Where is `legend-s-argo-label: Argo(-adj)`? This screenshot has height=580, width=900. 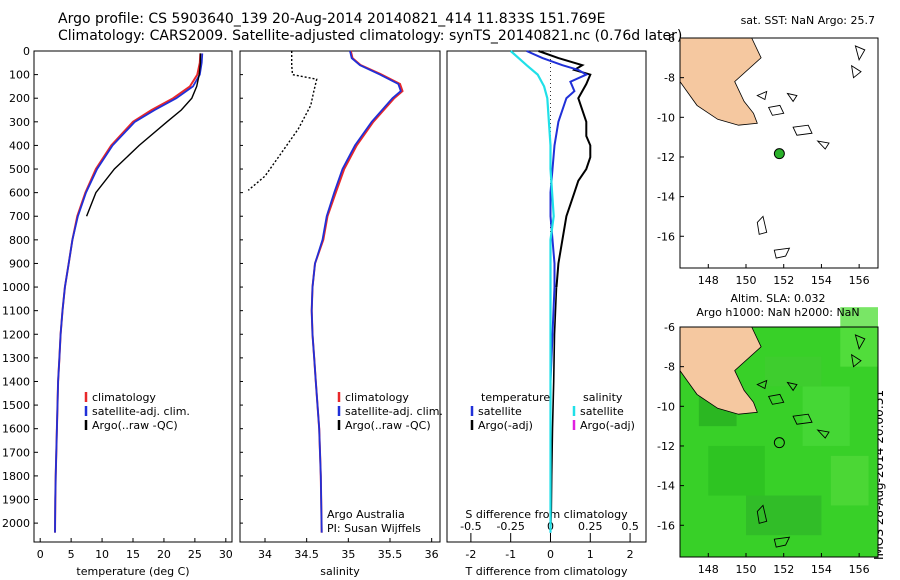
legend-s-argo-label: Argo(-adj) is located at coordinates (607, 425).